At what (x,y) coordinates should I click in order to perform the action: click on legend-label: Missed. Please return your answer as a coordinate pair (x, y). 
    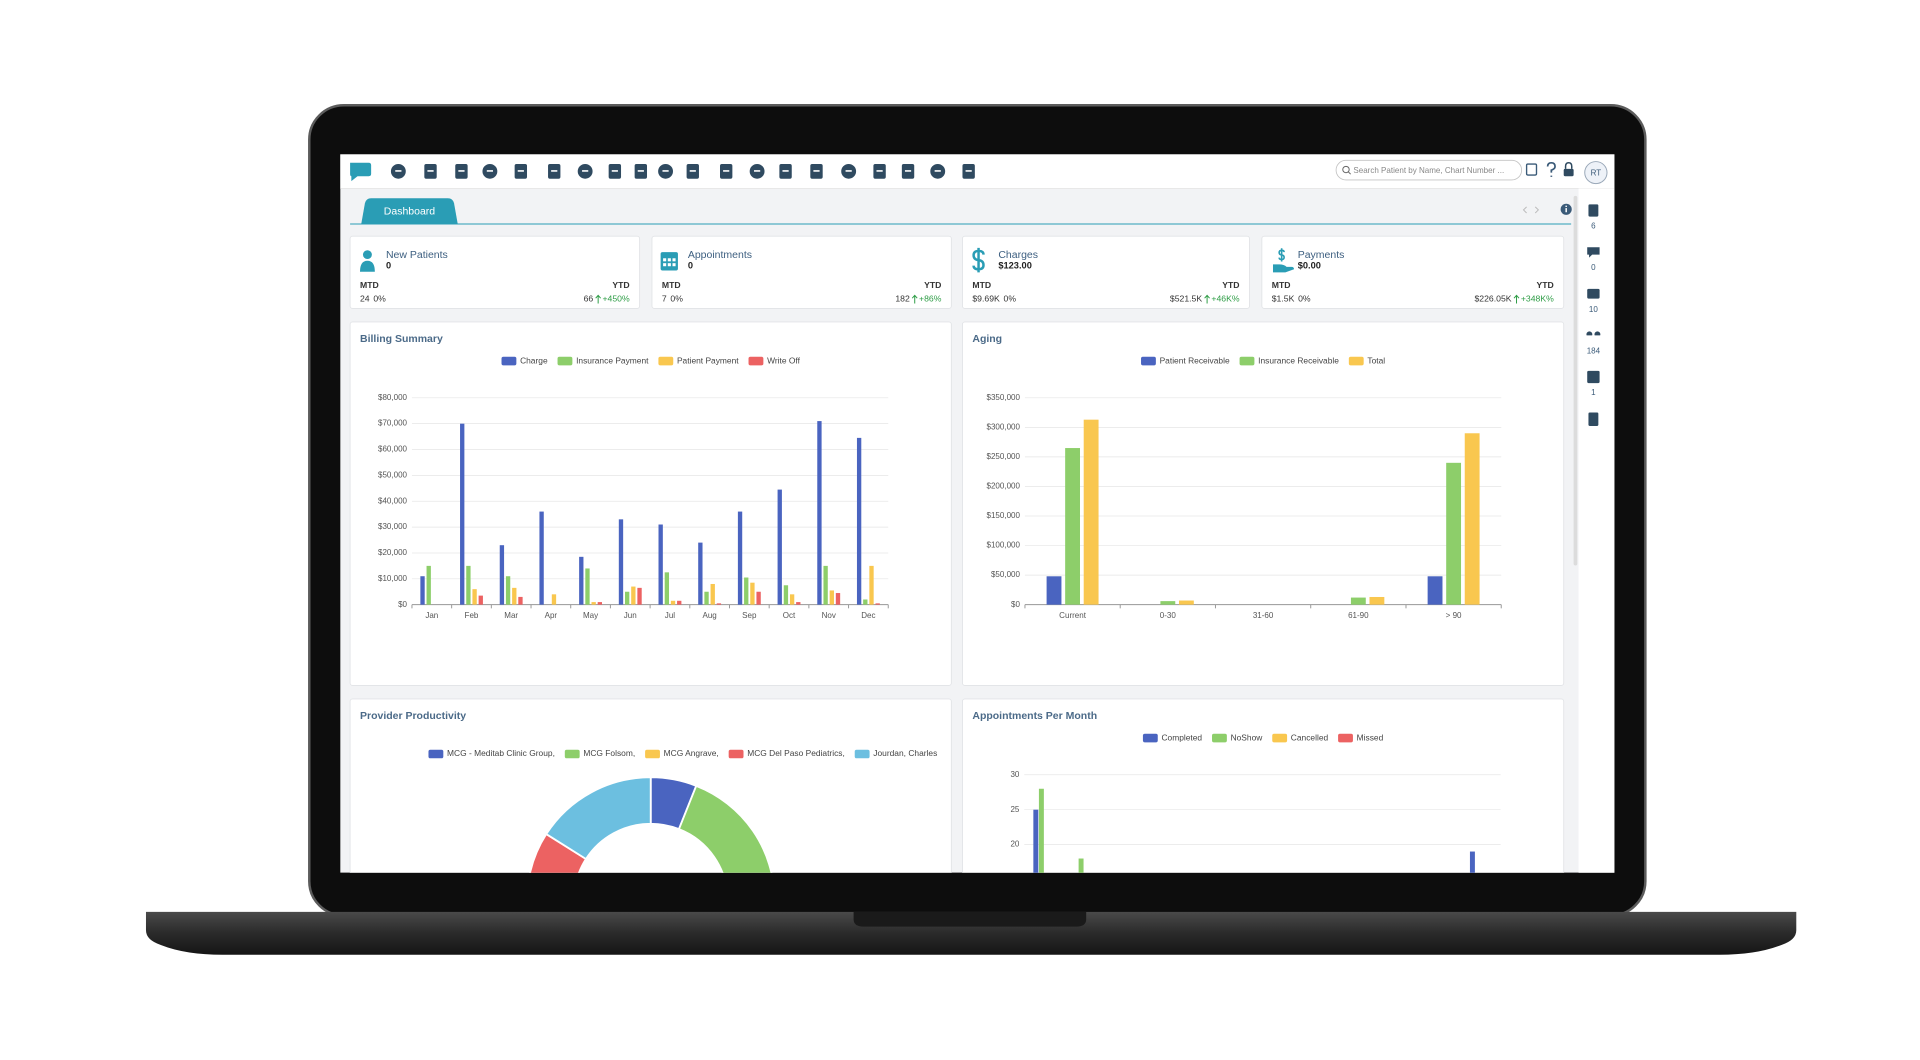
    Looking at the image, I should click on (1370, 737).